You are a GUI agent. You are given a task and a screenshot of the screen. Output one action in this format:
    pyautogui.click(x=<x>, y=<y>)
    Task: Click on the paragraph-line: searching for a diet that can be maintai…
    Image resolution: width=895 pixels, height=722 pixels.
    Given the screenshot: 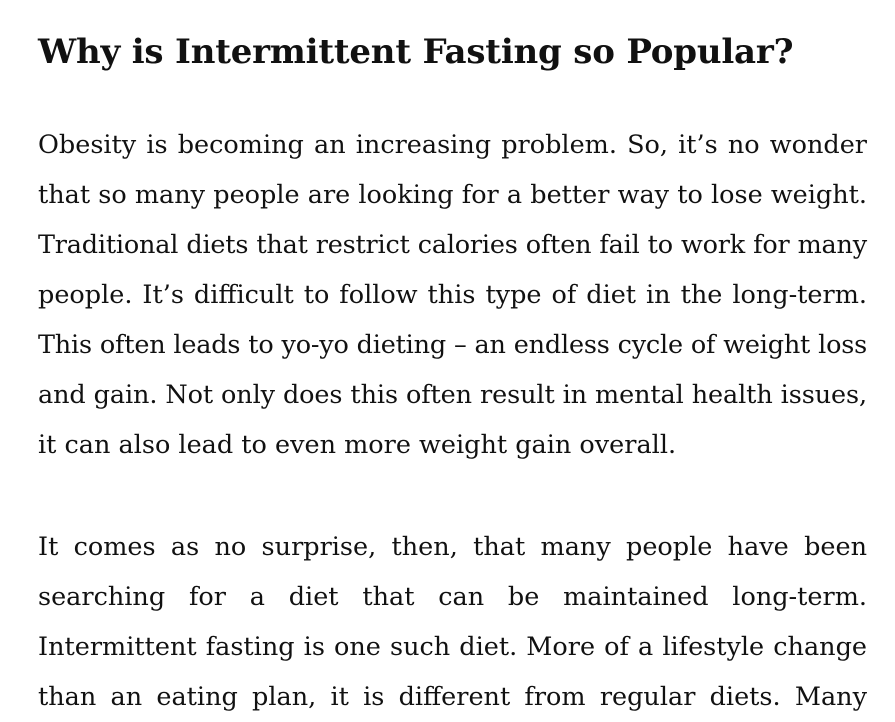 What is the action you would take?
    pyautogui.click(x=452, y=597)
    